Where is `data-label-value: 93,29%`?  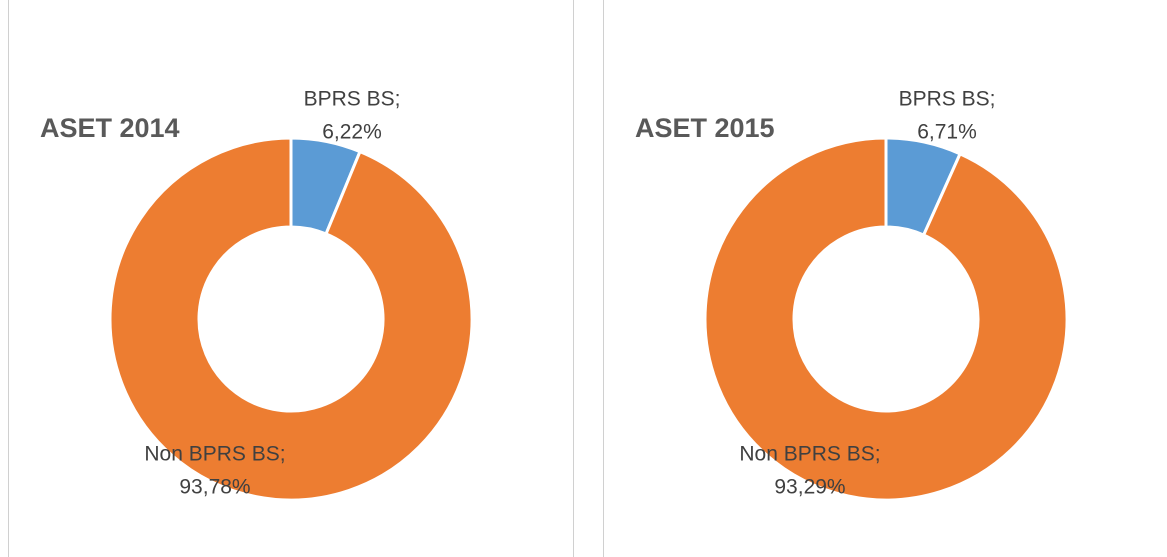 data-label-value: 93,29% is located at coordinates (809, 487).